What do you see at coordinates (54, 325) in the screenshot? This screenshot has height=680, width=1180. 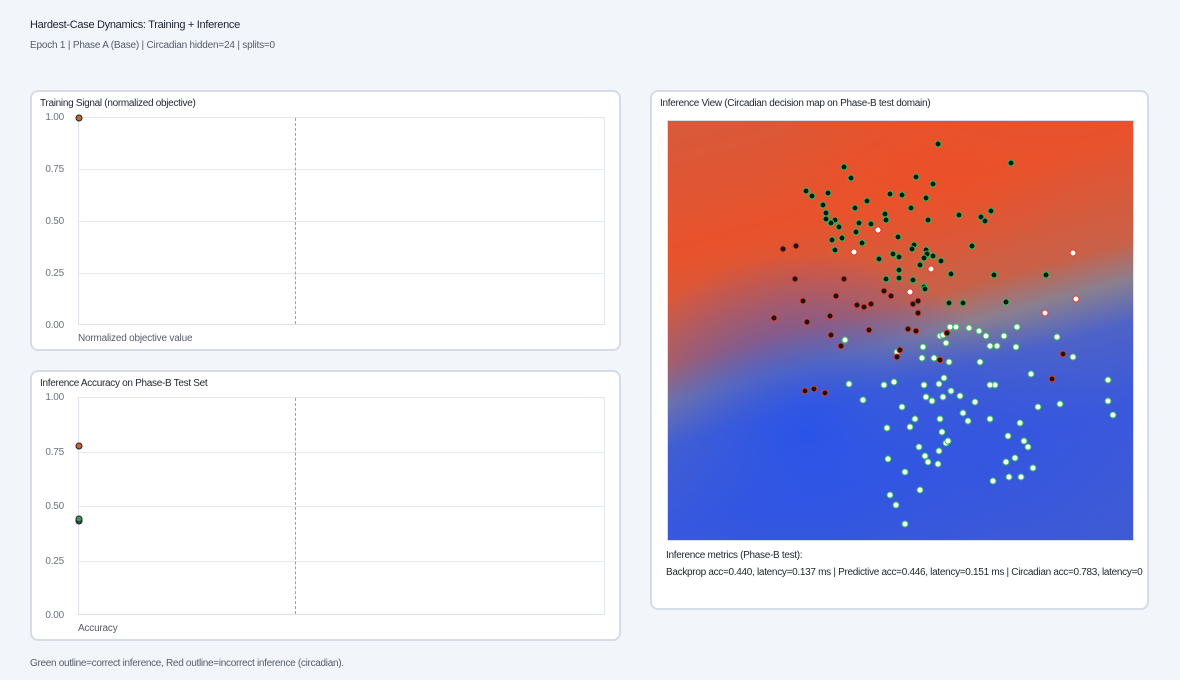 I see `ytick: 0.00` at bounding box center [54, 325].